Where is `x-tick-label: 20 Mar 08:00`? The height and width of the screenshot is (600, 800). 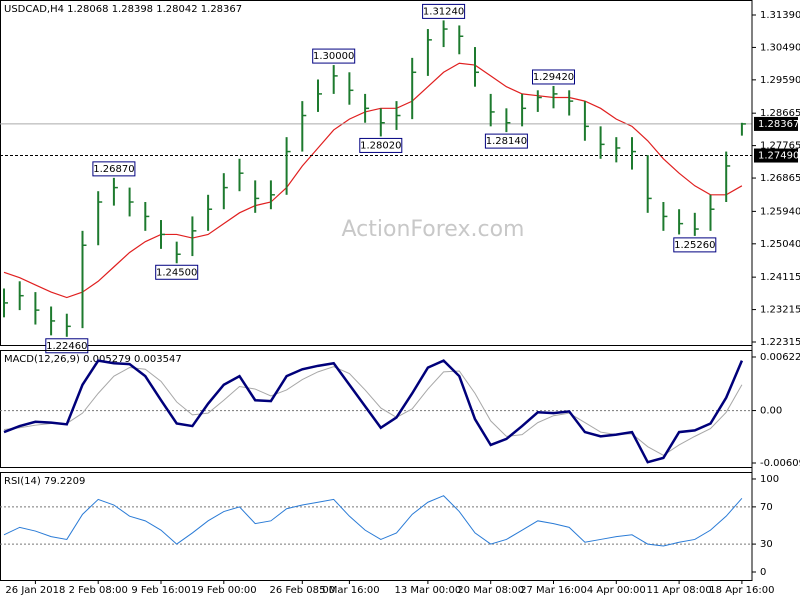
x-tick-label: 20 Mar 08:00 is located at coordinates (490, 590).